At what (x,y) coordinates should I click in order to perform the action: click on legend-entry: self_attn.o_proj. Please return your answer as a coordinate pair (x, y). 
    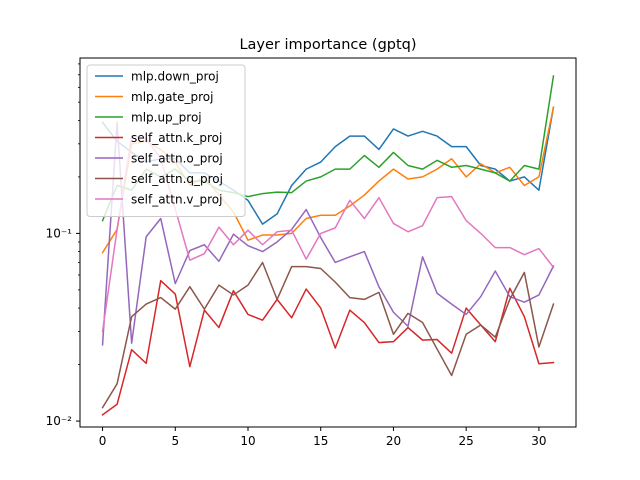
    Looking at the image, I should click on (177, 159).